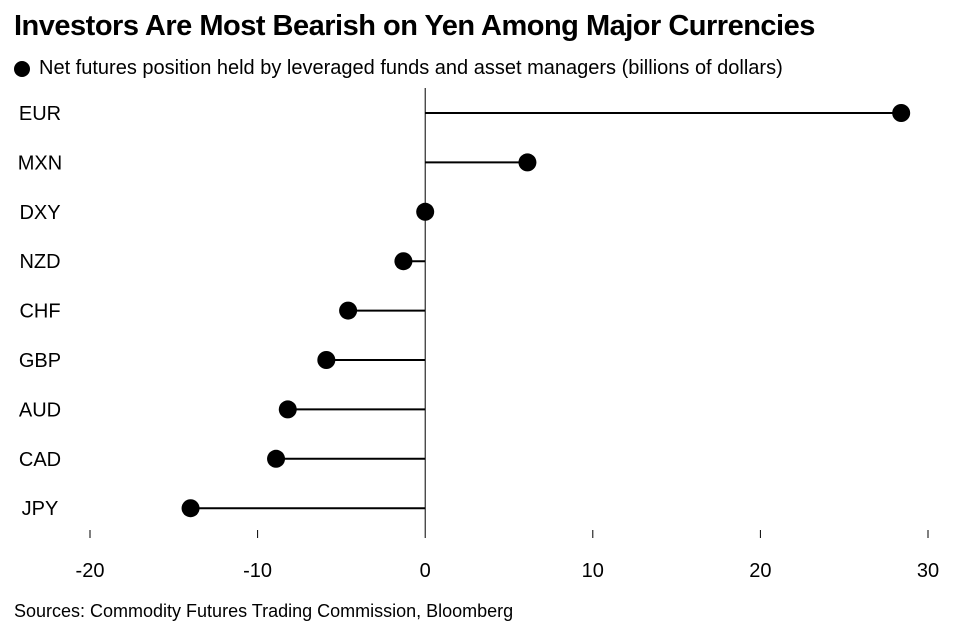 The image size is (977, 633). Describe the element at coordinates (40, 509) in the screenshot. I see `category-label: JPY` at that location.